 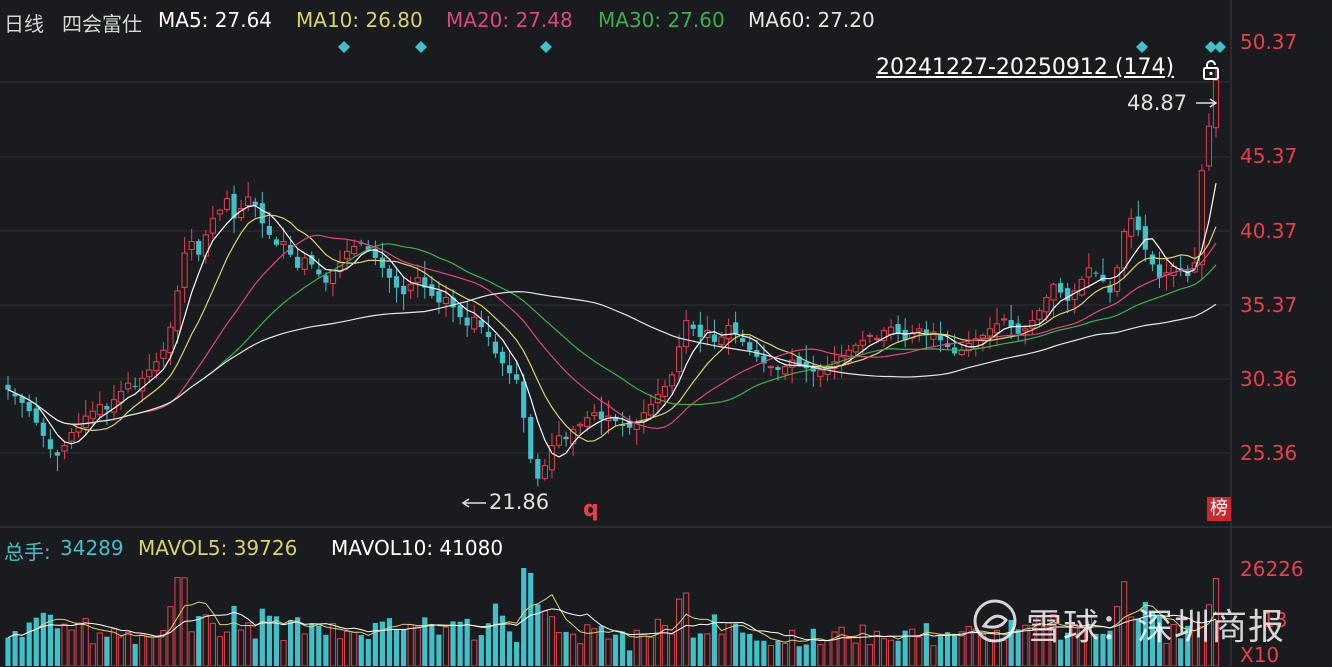 I want to click on q-marker: q, so click(x=591, y=509).